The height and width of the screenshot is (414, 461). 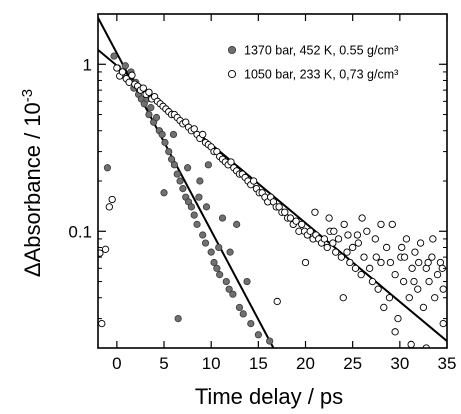 What do you see at coordinates (80, 231) in the screenshot?
I see `y-tick-label: 0.1` at bounding box center [80, 231].